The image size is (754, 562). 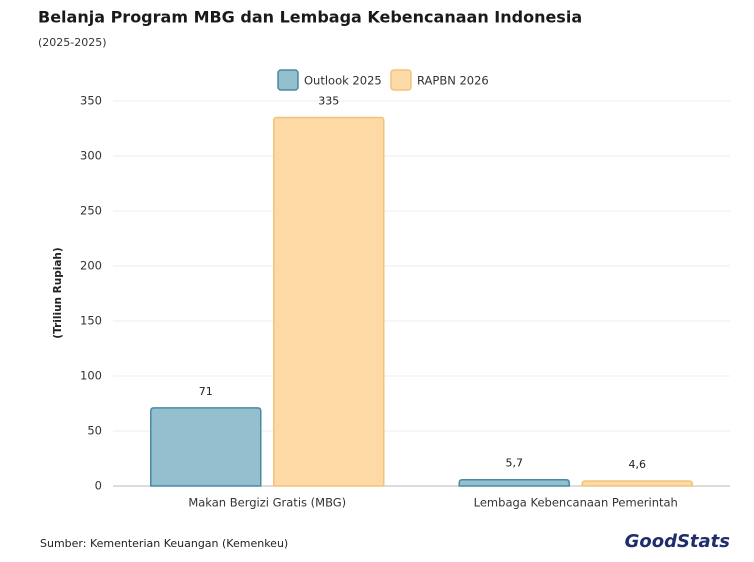 What do you see at coordinates (58, 292) in the screenshot?
I see `y-axis-label: (Triliun Rupiah)` at bounding box center [58, 292].